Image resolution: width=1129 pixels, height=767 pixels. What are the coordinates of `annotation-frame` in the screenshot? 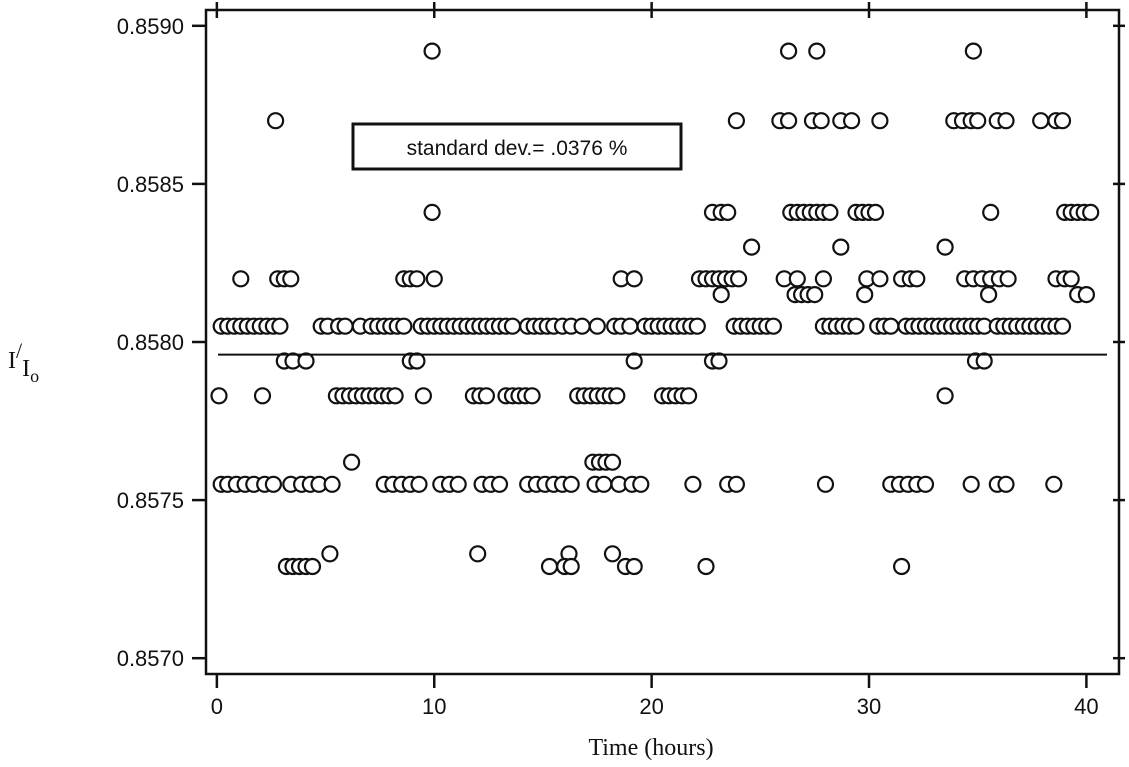 It's located at (517, 146).